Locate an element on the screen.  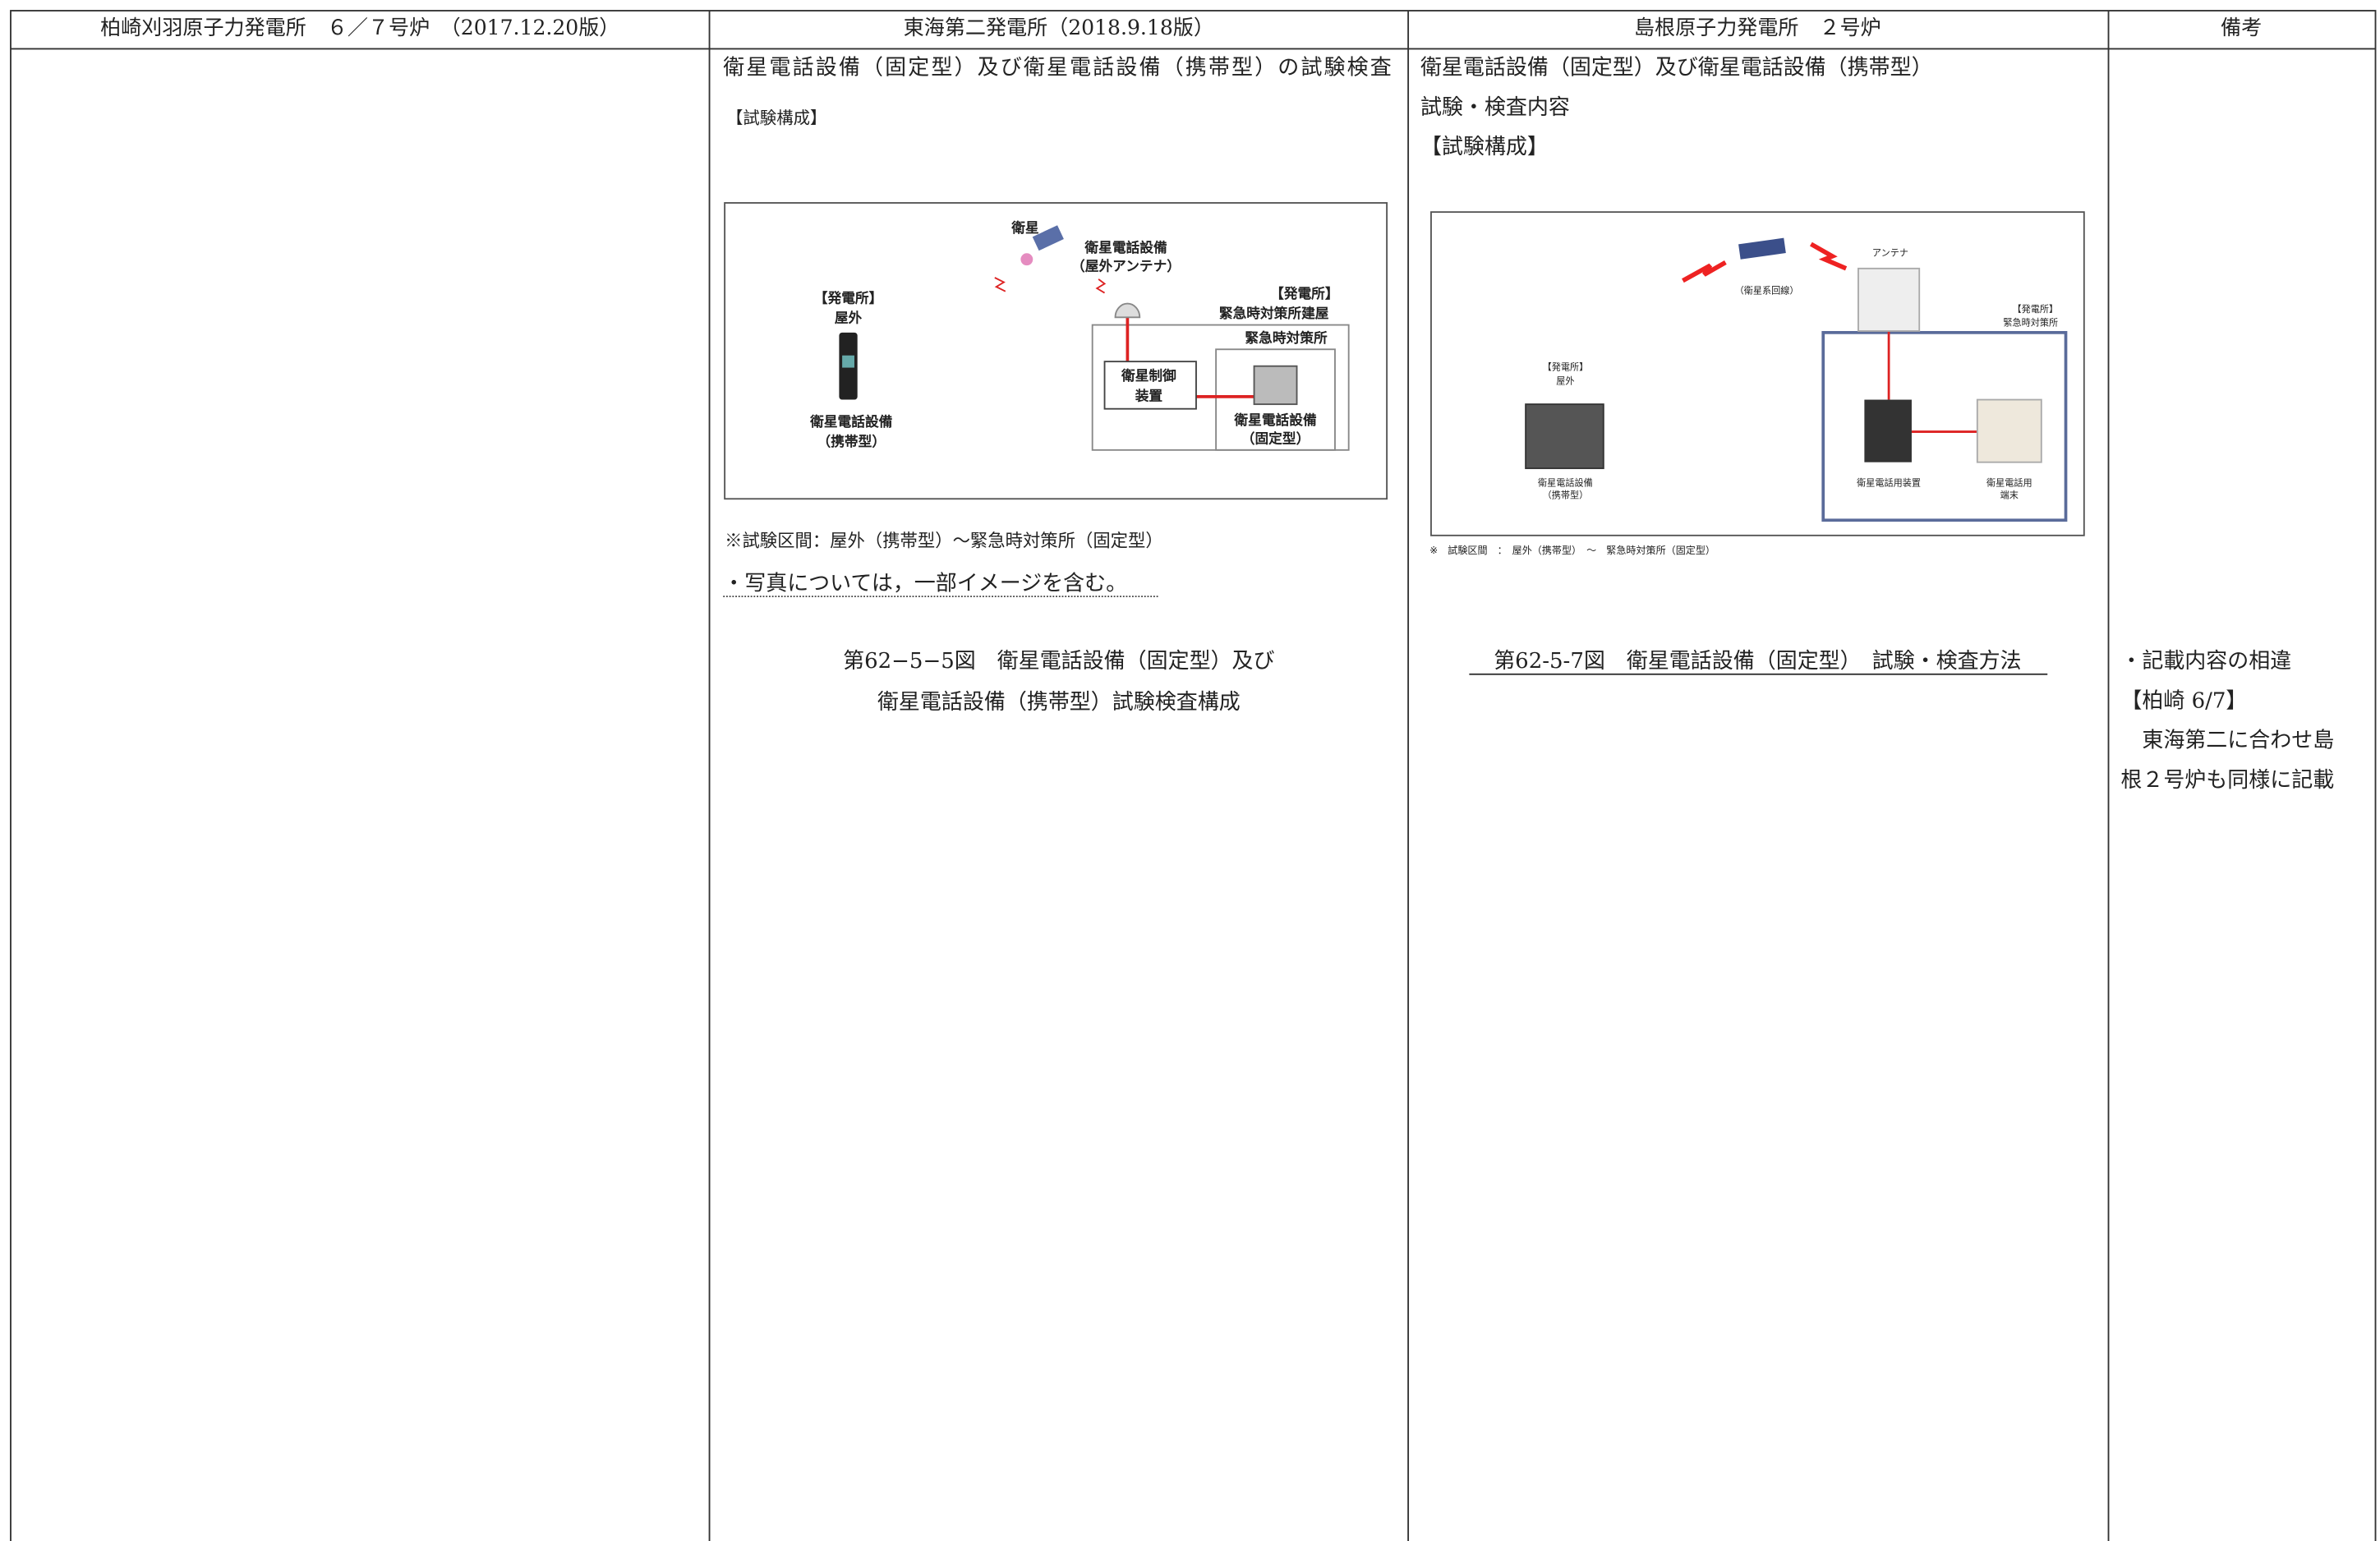
diagram-label: （衛星系回線） is located at coordinates (1767, 291).